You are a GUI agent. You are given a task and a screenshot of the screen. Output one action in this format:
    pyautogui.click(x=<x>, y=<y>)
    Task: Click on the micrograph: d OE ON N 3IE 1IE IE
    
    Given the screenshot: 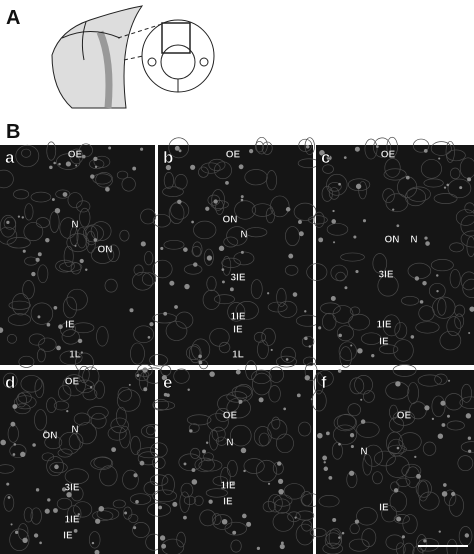 What is the action you would take?
    pyautogui.click(x=82, y=458)
    